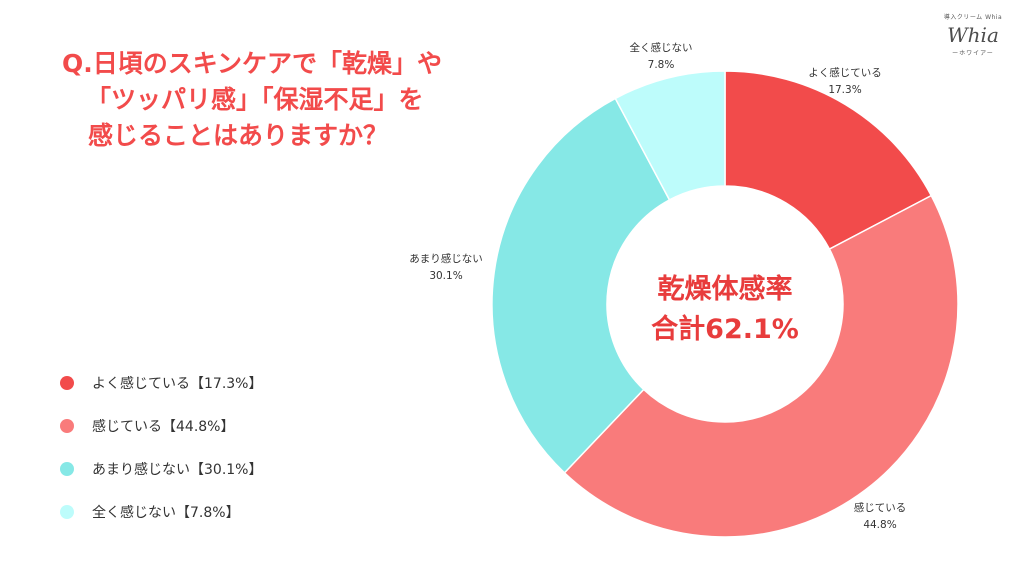  Describe the element at coordinates (973, 17) in the screenshot. I see `brand-tagline: 導入クリーム Whia` at that location.